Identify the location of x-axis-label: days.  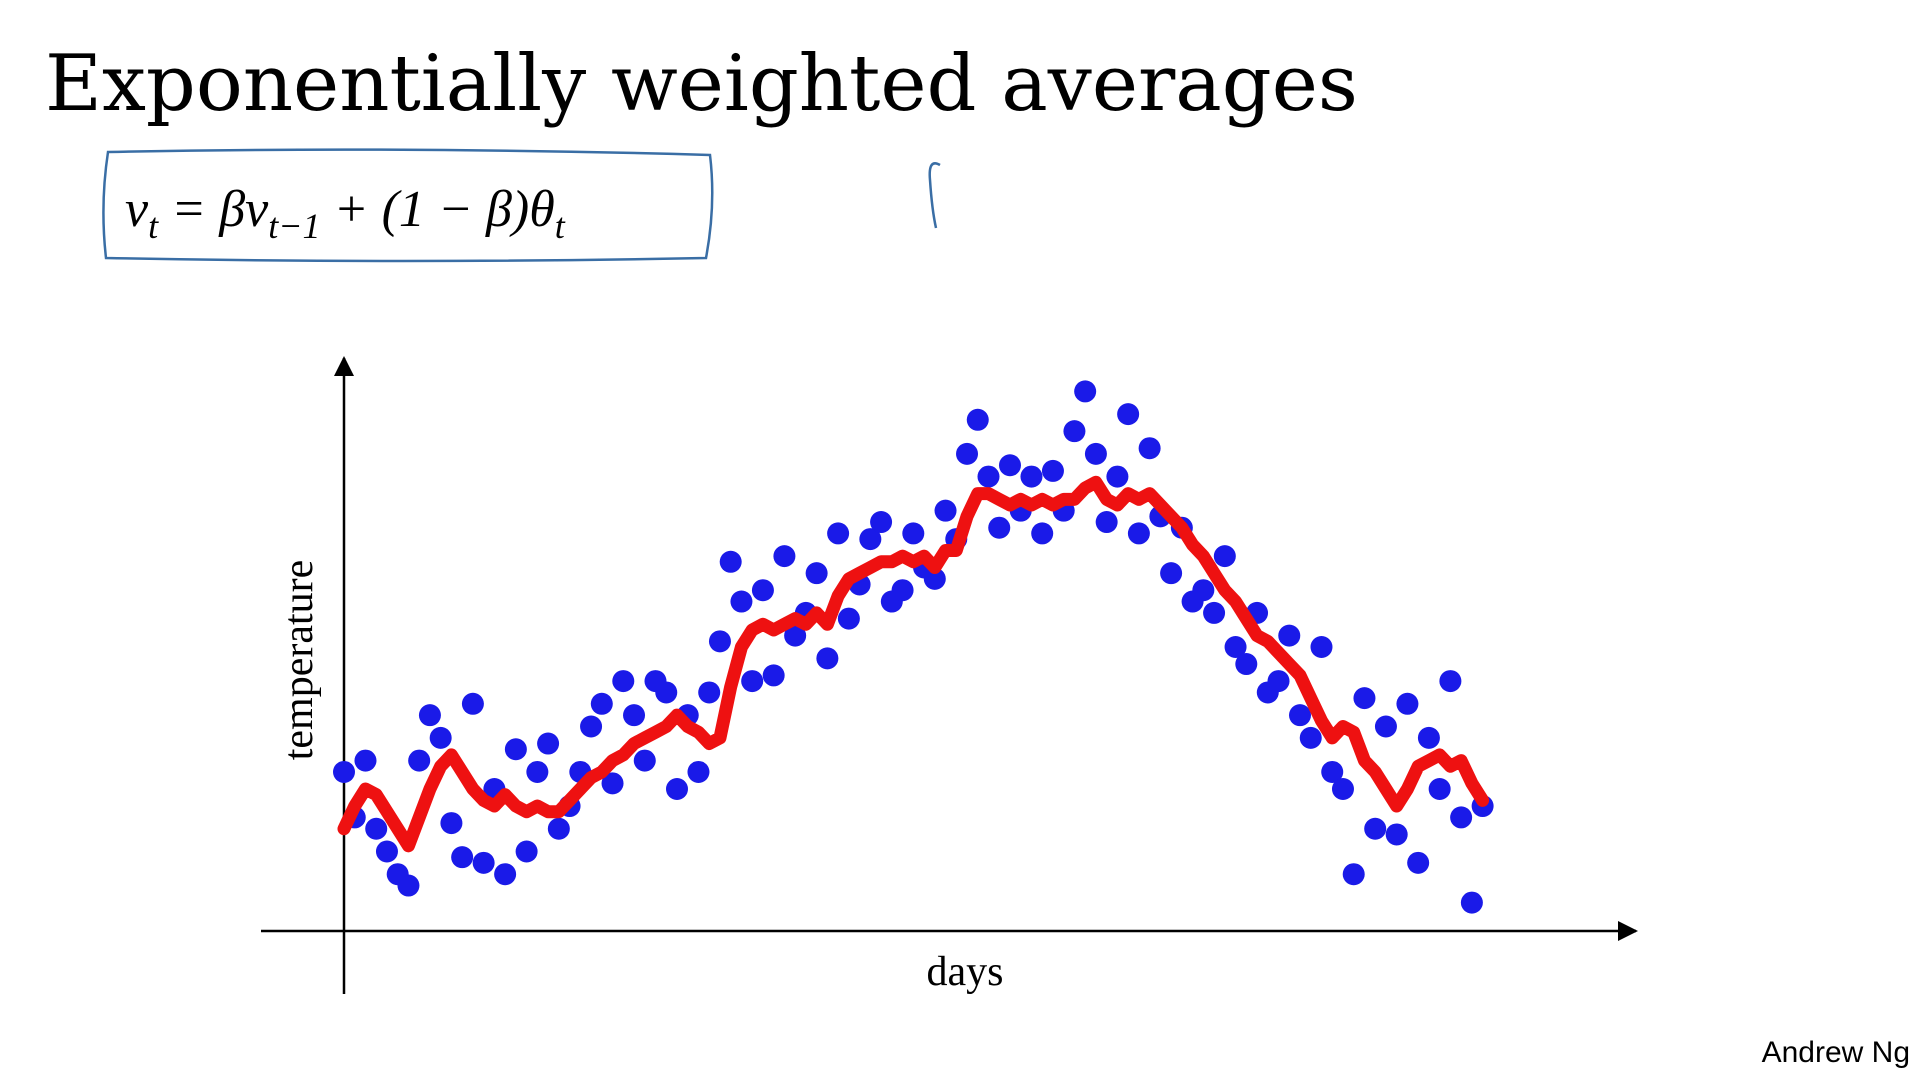
(965, 972).